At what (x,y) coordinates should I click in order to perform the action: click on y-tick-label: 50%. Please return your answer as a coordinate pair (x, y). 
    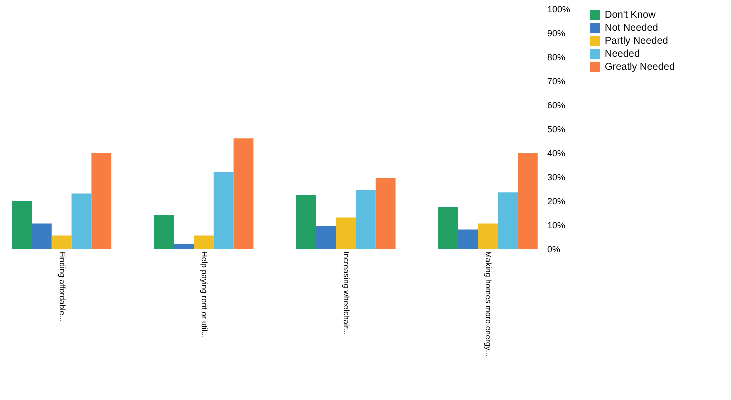
    Looking at the image, I should click on (557, 129).